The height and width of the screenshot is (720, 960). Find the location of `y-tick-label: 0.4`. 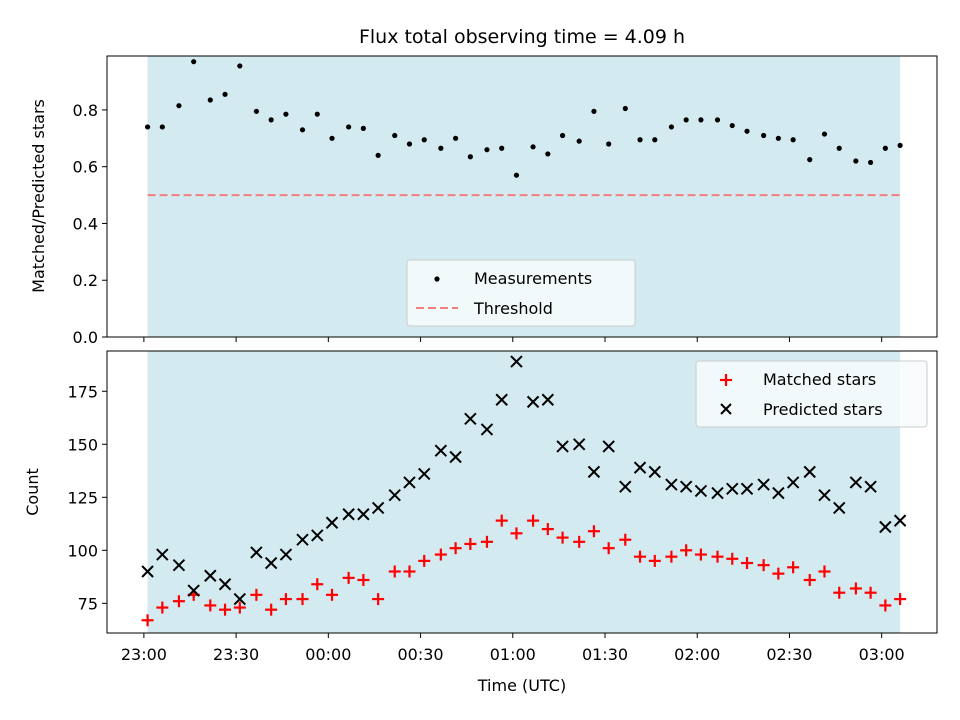

y-tick-label: 0.4 is located at coordinates (85, 223).